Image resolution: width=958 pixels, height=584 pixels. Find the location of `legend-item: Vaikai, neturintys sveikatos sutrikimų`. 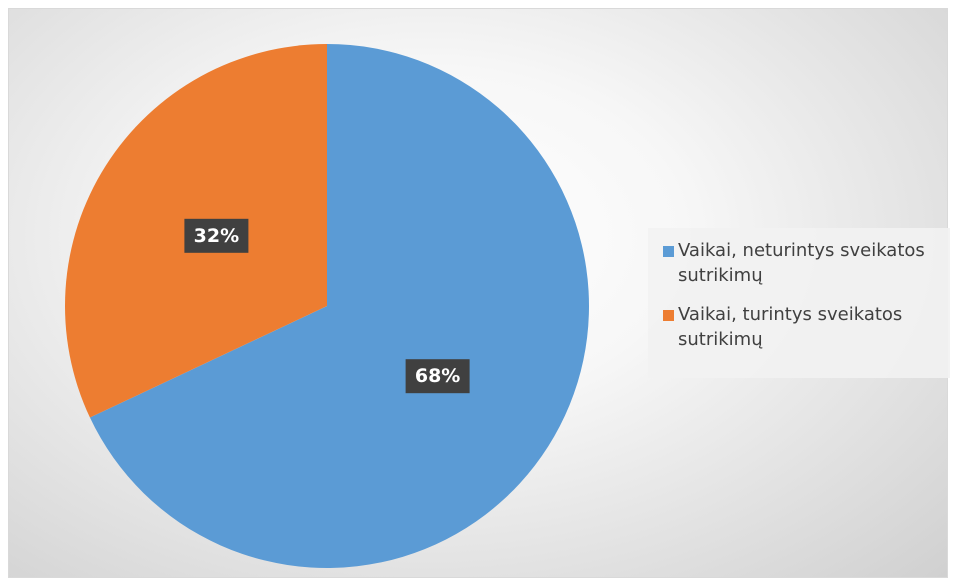

legend-item: Vaikai, neturintys sveikatos sutrikimų is located at coordinates (802, 263).